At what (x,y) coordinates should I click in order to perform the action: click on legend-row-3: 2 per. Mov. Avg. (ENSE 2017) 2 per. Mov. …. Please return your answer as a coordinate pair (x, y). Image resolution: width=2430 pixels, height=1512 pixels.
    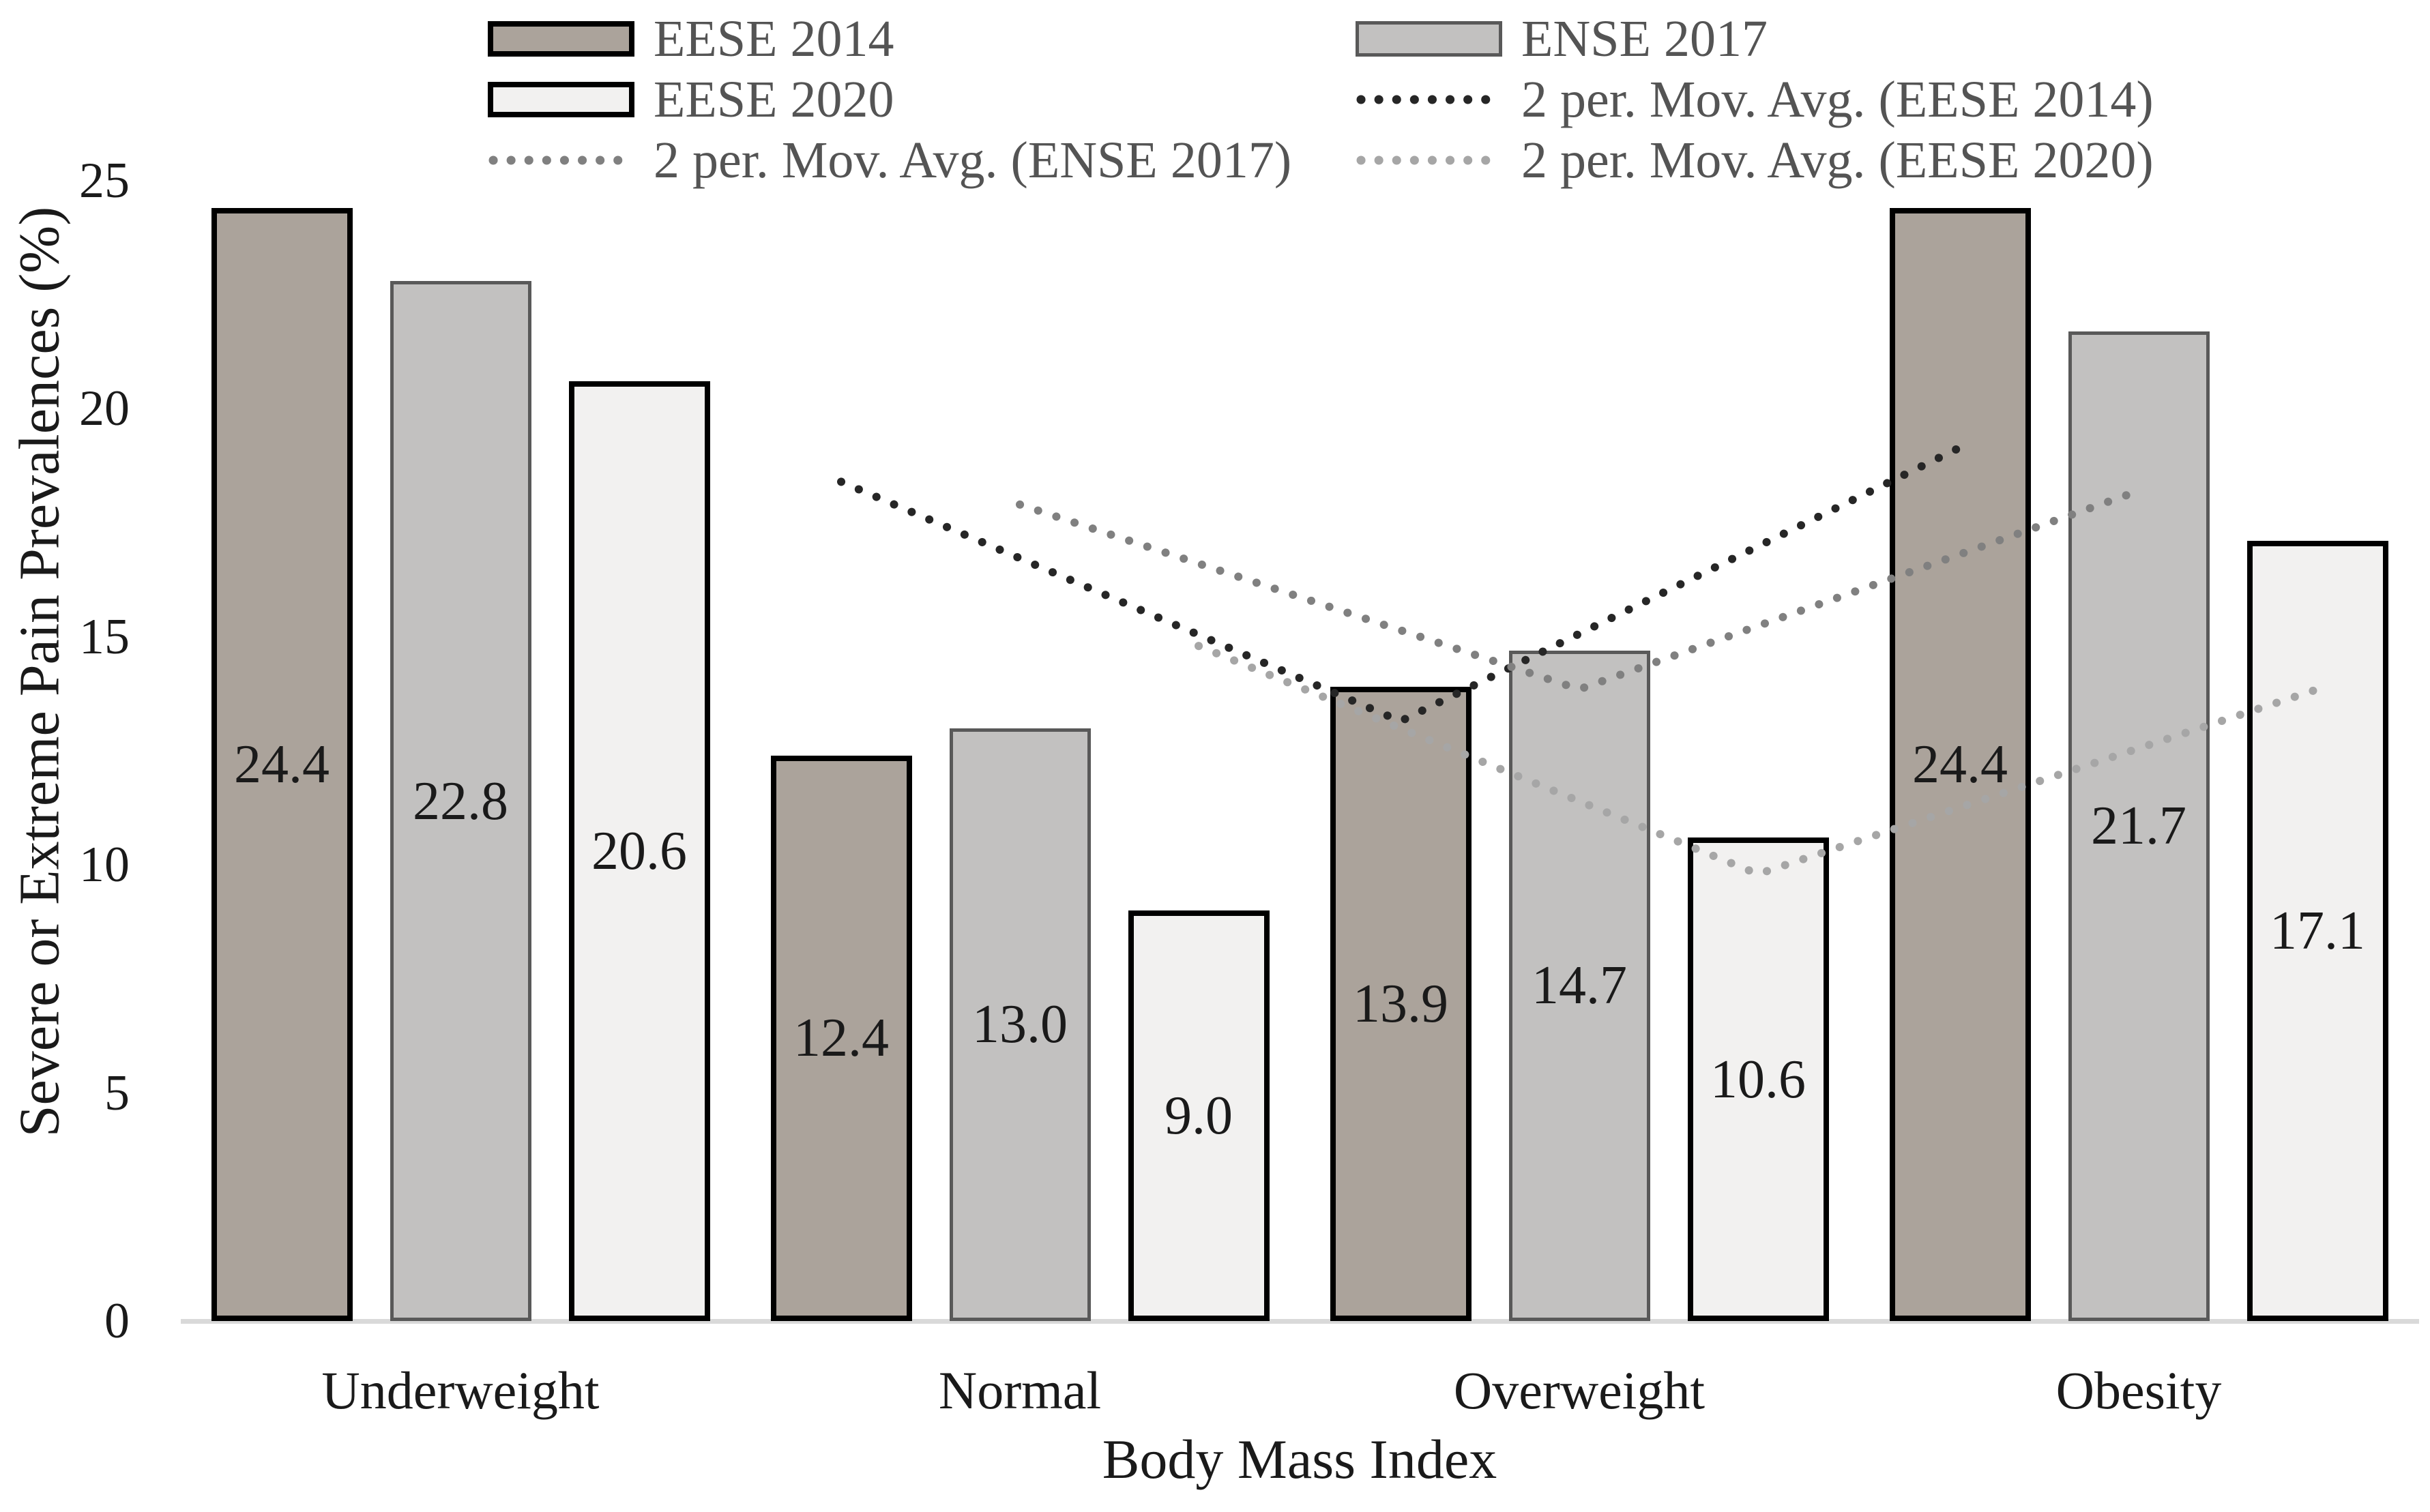
    Looking at the image, I should click on (1215, 160).